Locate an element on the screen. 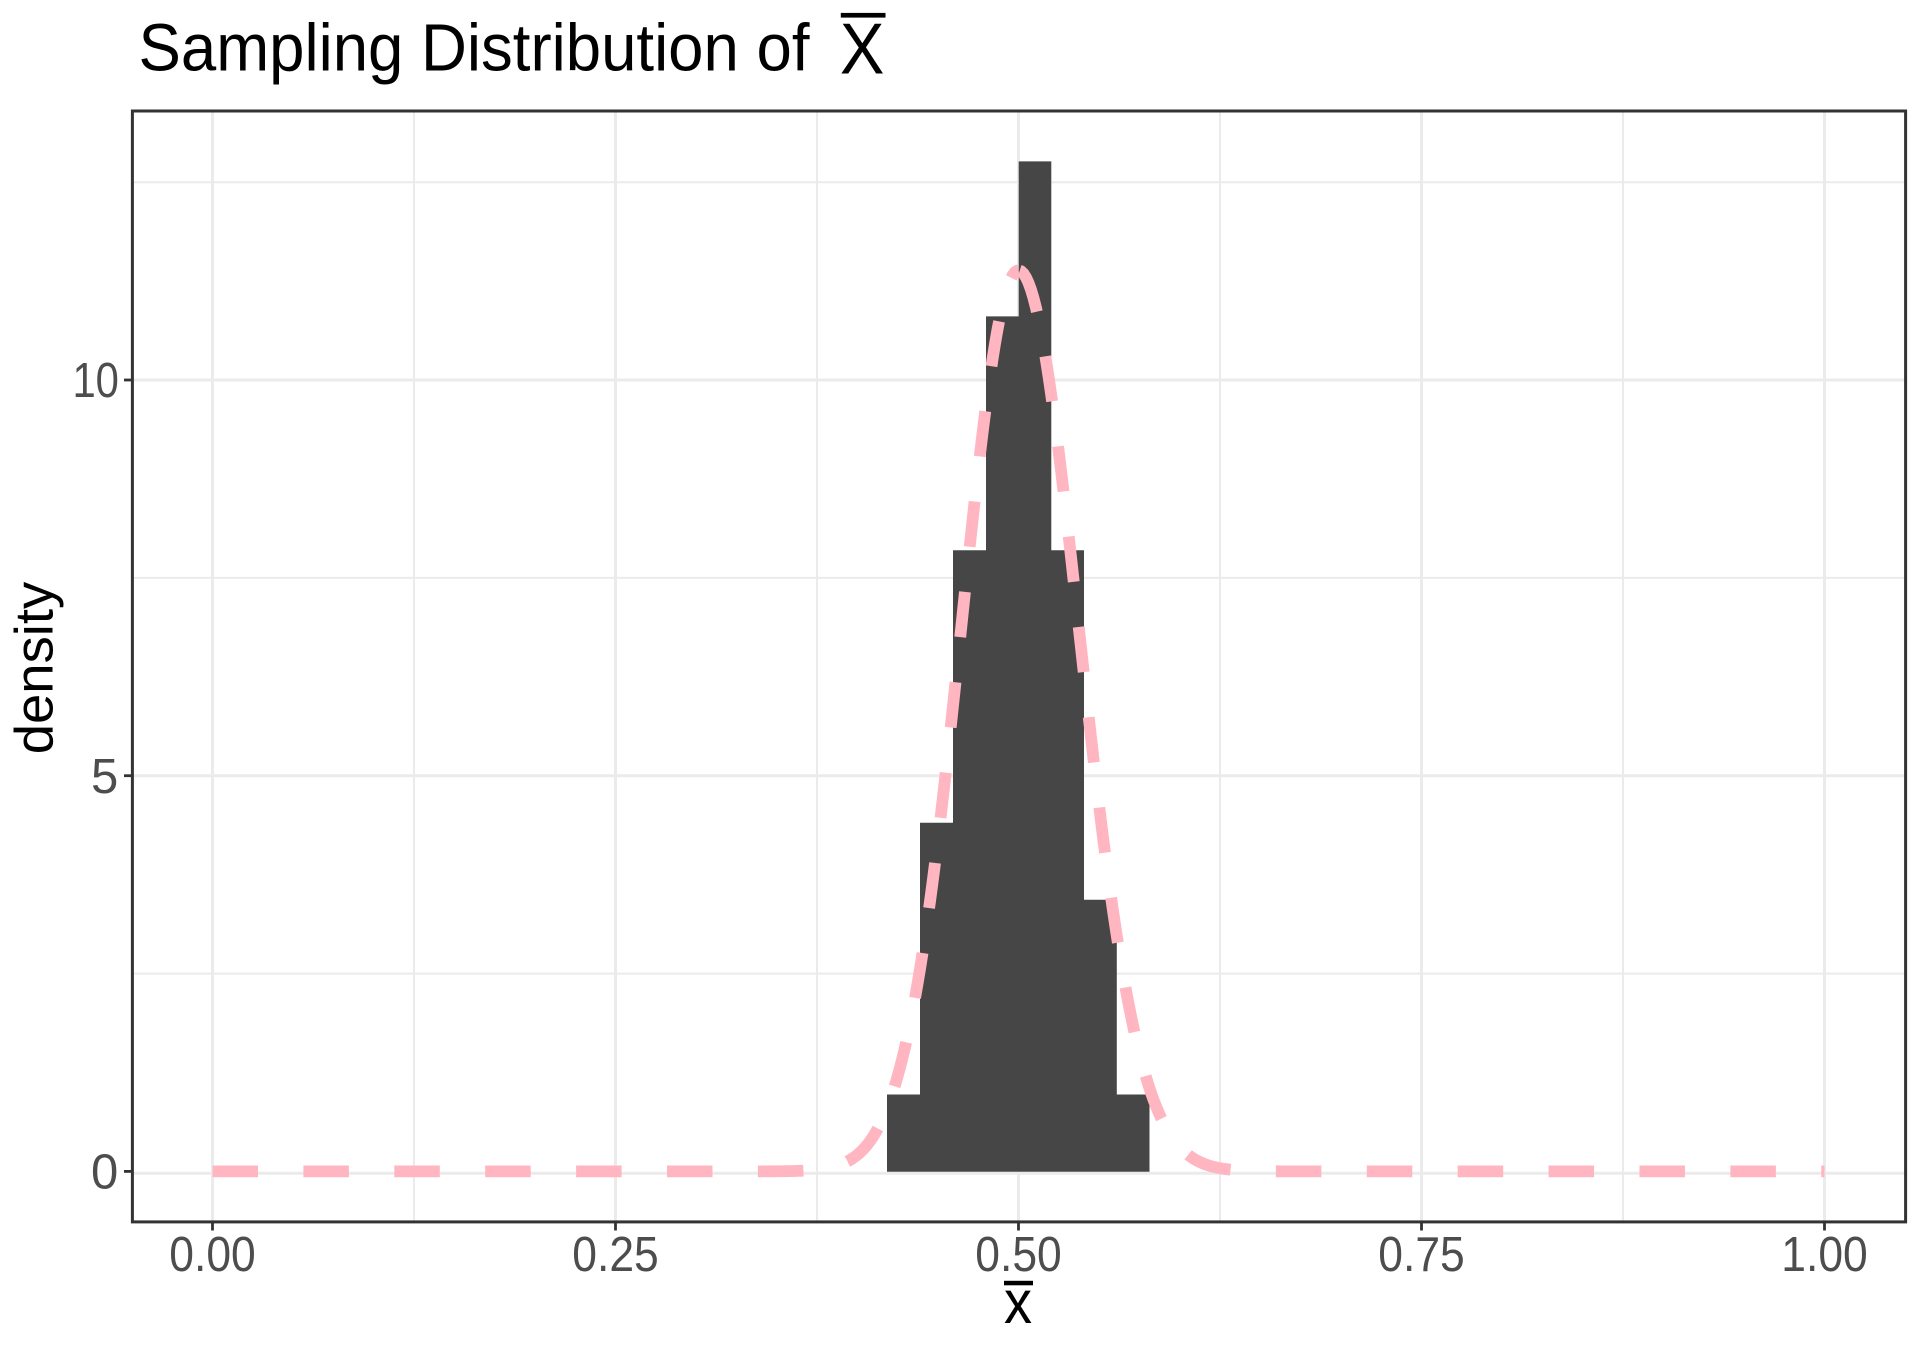 This screenshot has width=1920, height=1349. svg-text: X is located at coordinates (862, 49).